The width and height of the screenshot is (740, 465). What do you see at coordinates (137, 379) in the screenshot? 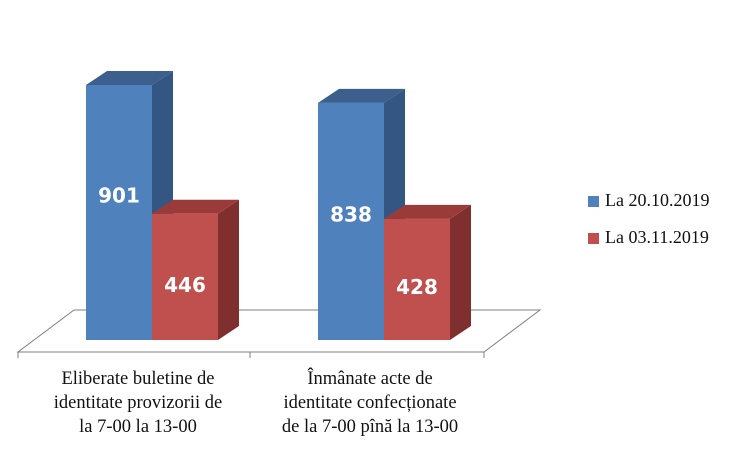
I see `category-label: Eliberate buletine de` at bounding box center [137, 379].